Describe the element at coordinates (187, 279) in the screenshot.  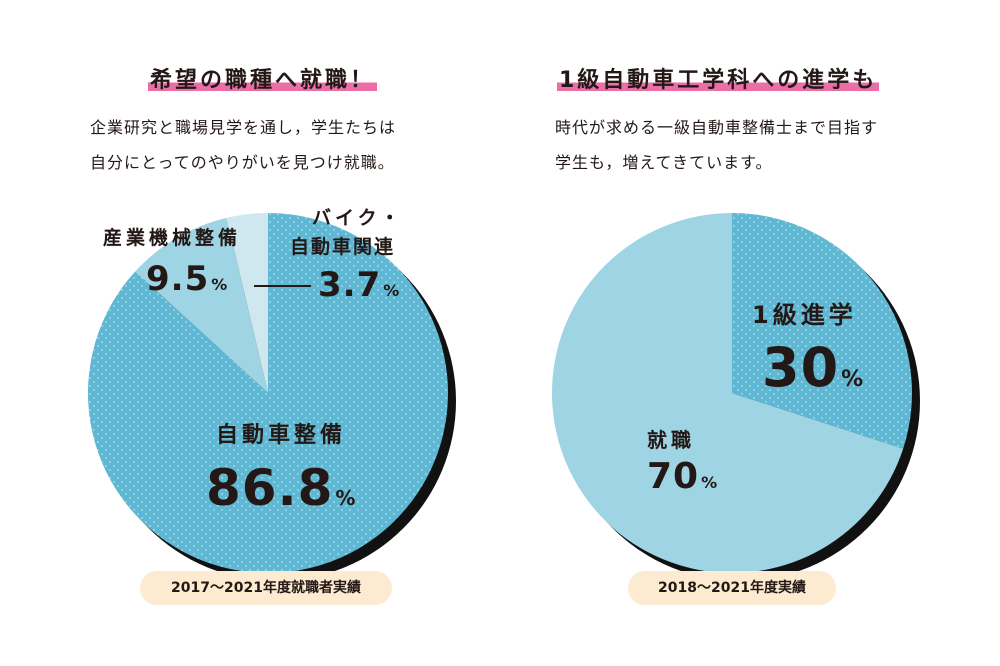
I see `machine-value-label: 9.5%` at that location.